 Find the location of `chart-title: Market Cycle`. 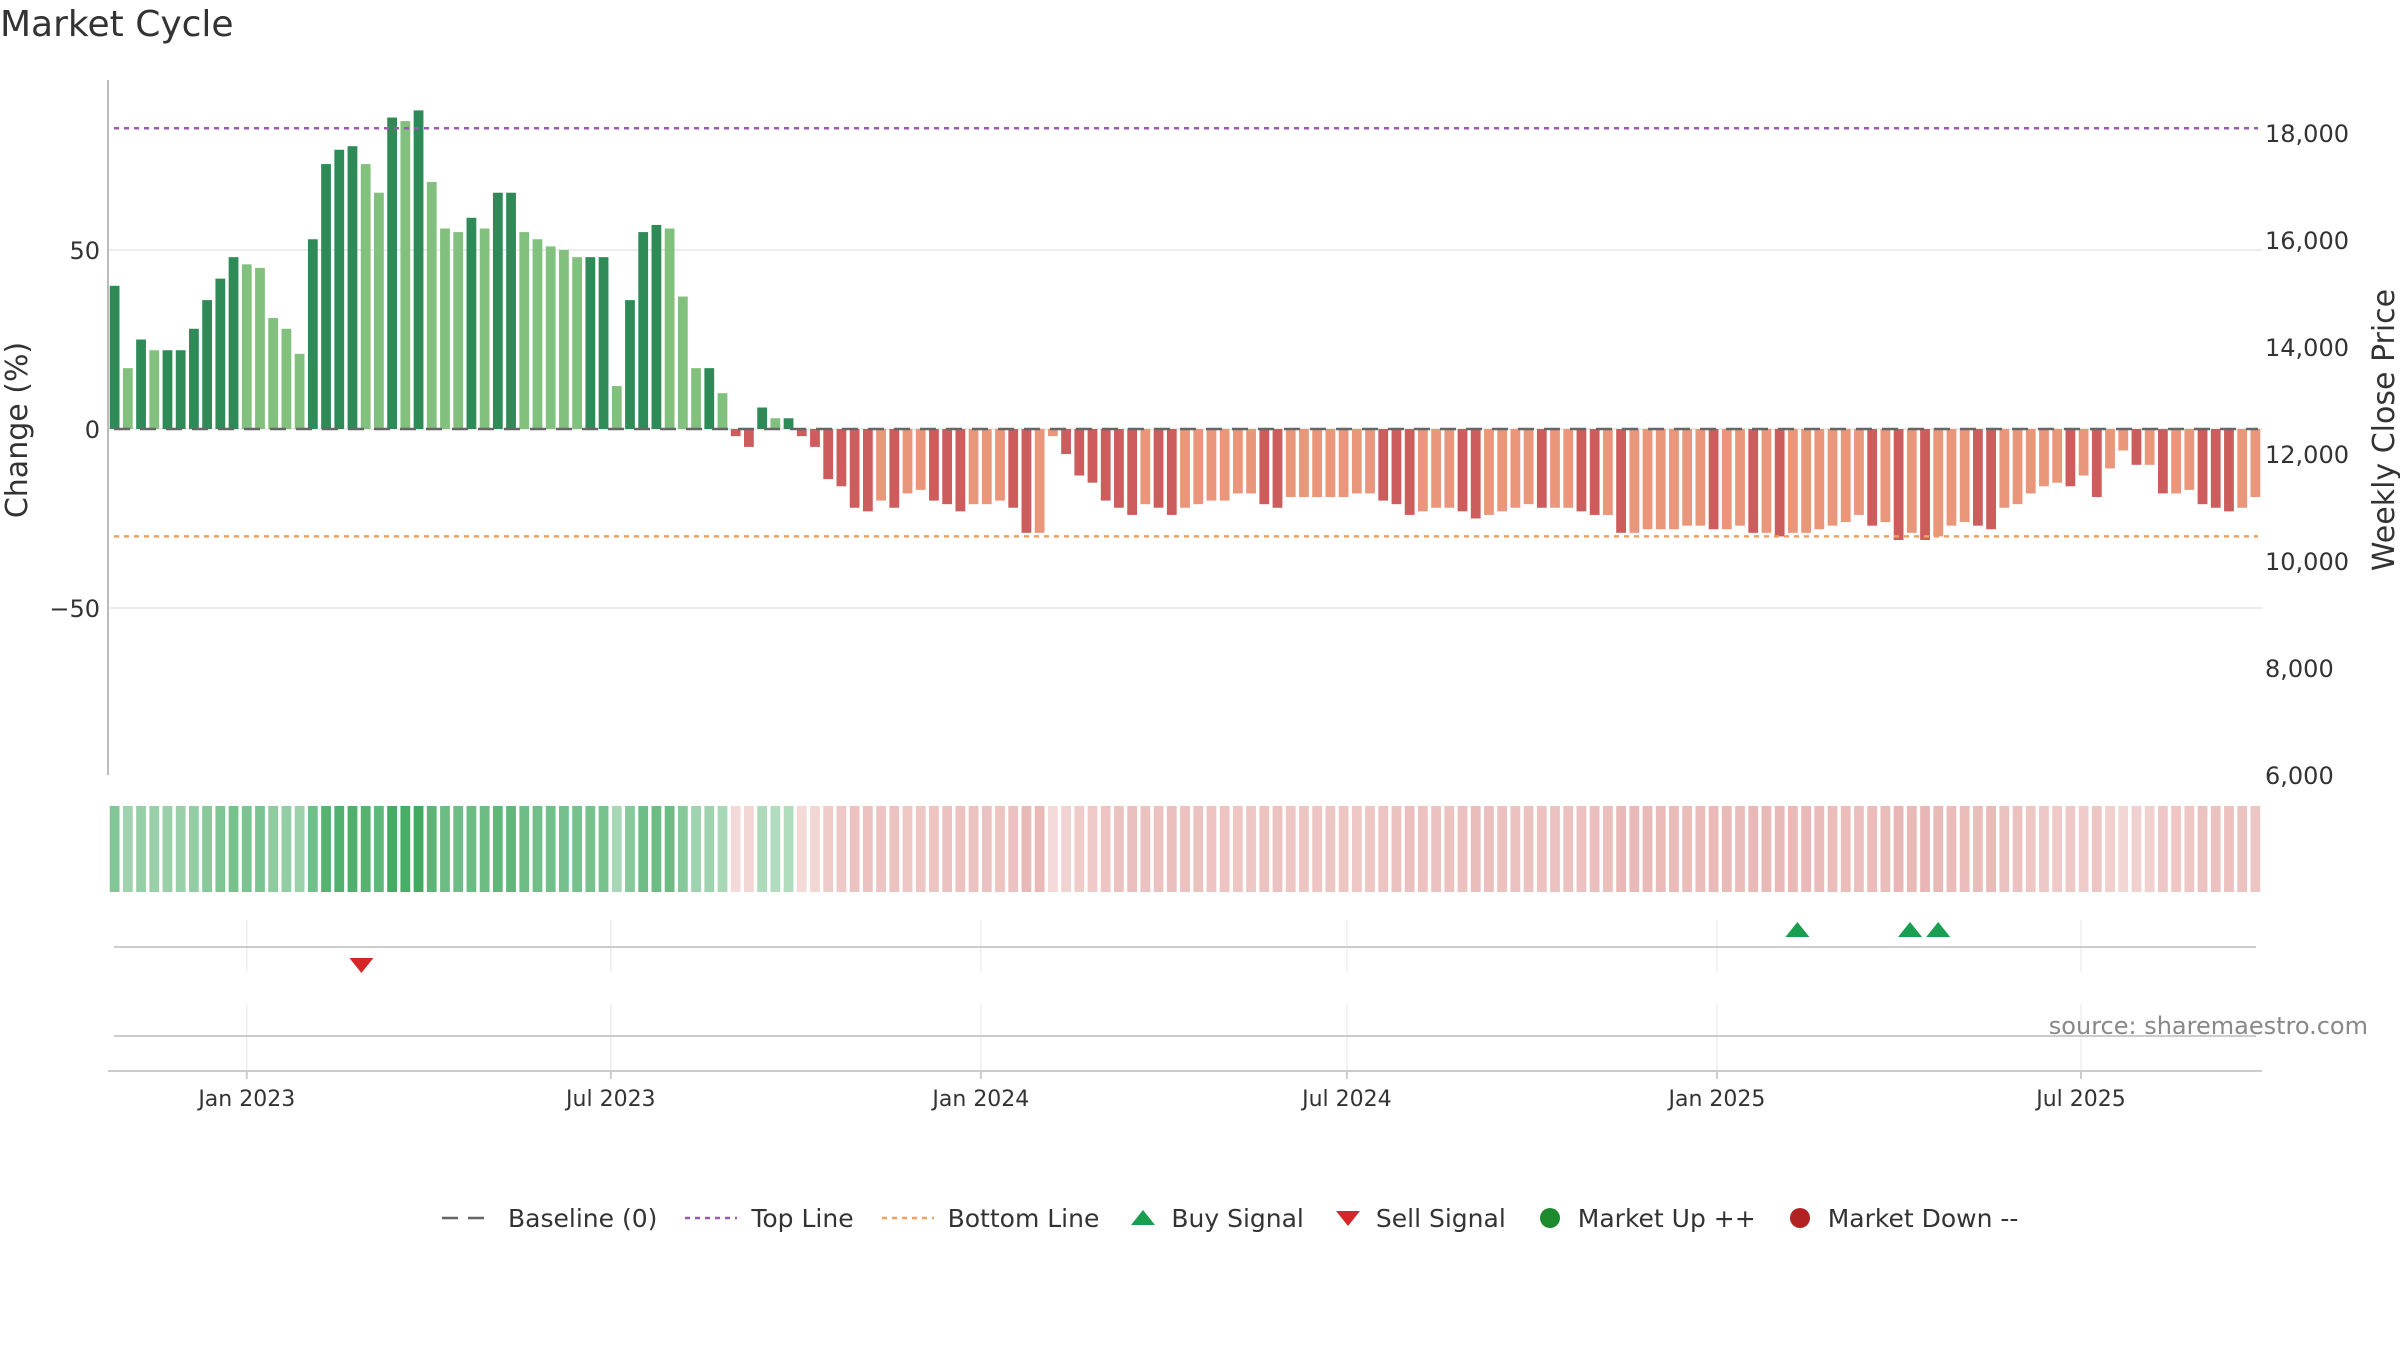

chart-title: Market Cycle is located at coordinates (117, 24).